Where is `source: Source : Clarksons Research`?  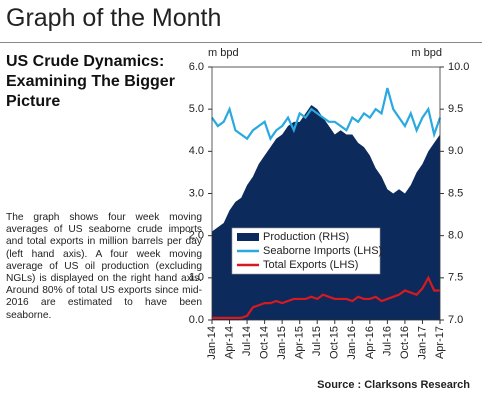
source: Source : Clarksons Research is located at coordinates (393, 385).